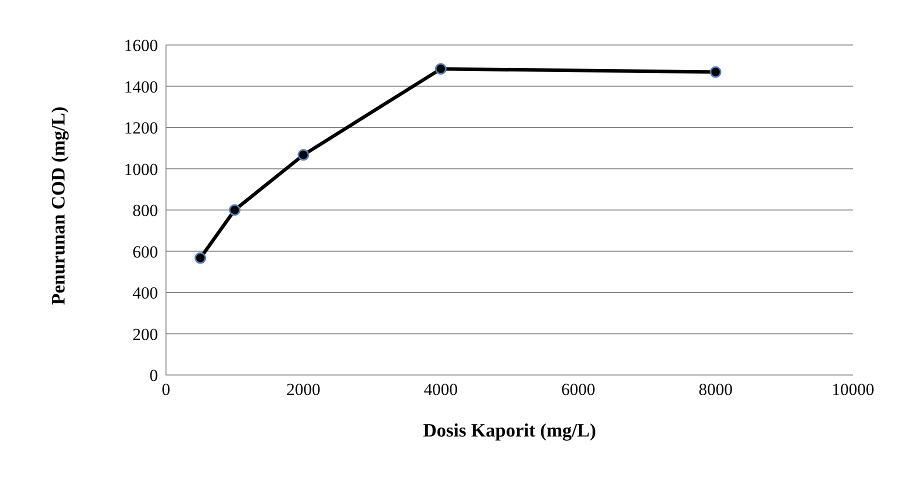  What do you see at coordinates (509, 431) in the screenshot?
I see `x-axis-title: Dosis Kaporit (mg/L)` at bounding box center [509, 431].